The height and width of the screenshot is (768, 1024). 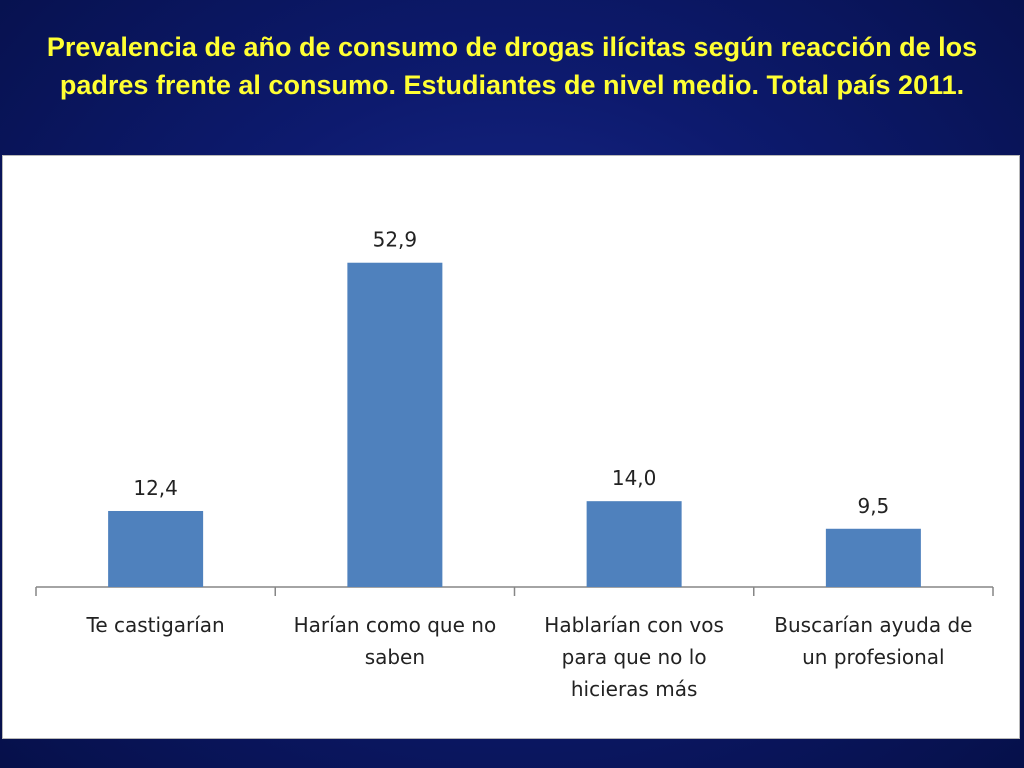 What do you see at coordinates (634, 478) in the screenshot?
I see `data-label: 14,0` at bounding box center [634, 478].